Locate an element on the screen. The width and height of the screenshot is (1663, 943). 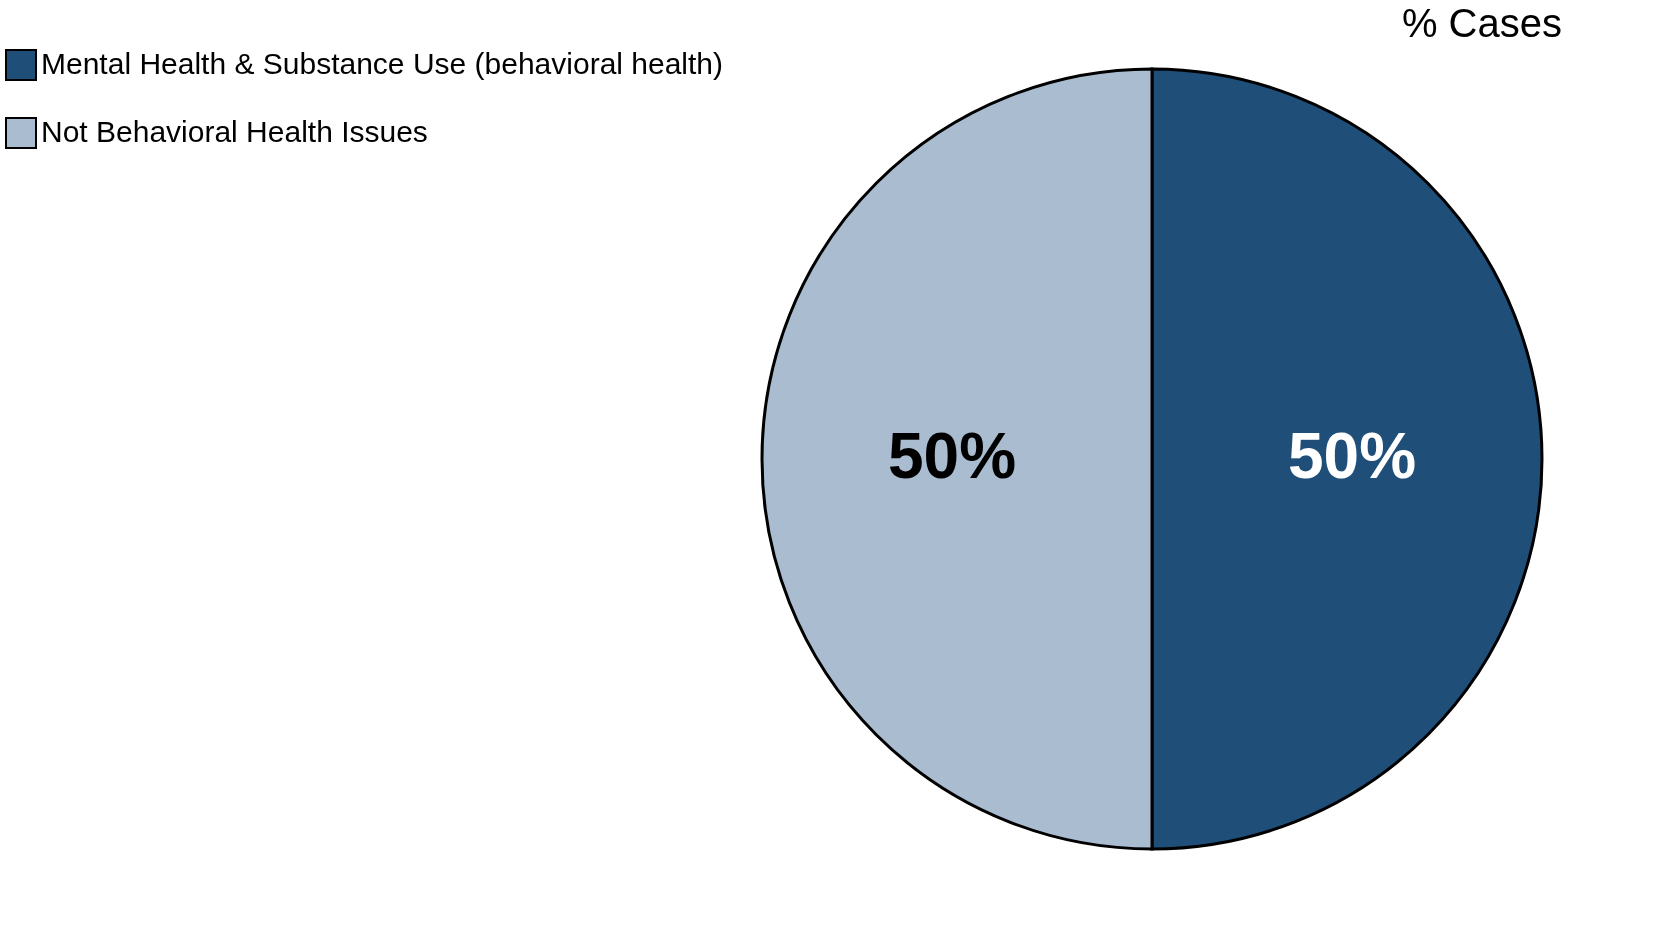
legend-label: Mental Health & Substance Use (behavioral health) is located at coordinates (382, 63).